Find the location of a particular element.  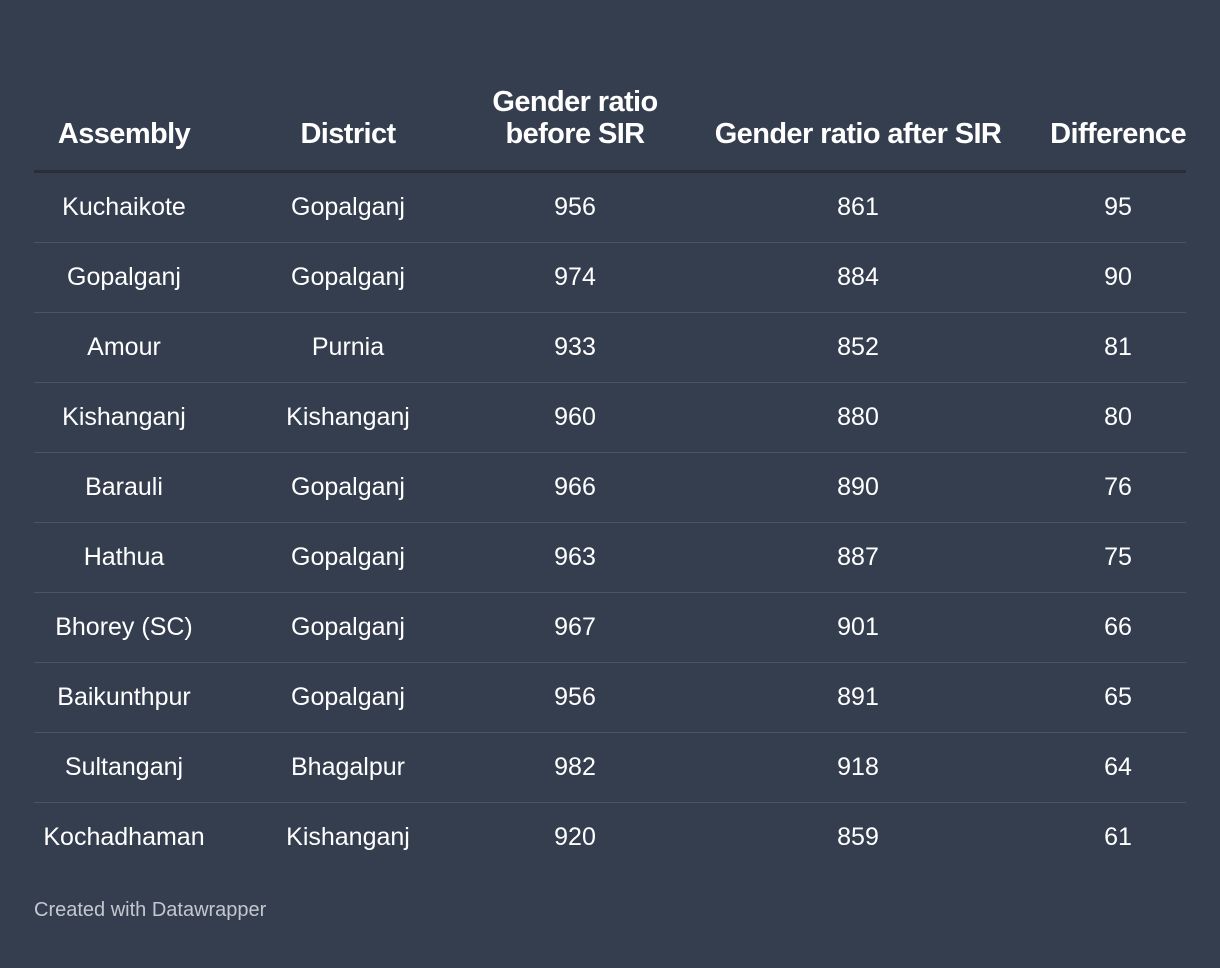

assembly-cell: Kishanganj is located at coordinates (124, 417).